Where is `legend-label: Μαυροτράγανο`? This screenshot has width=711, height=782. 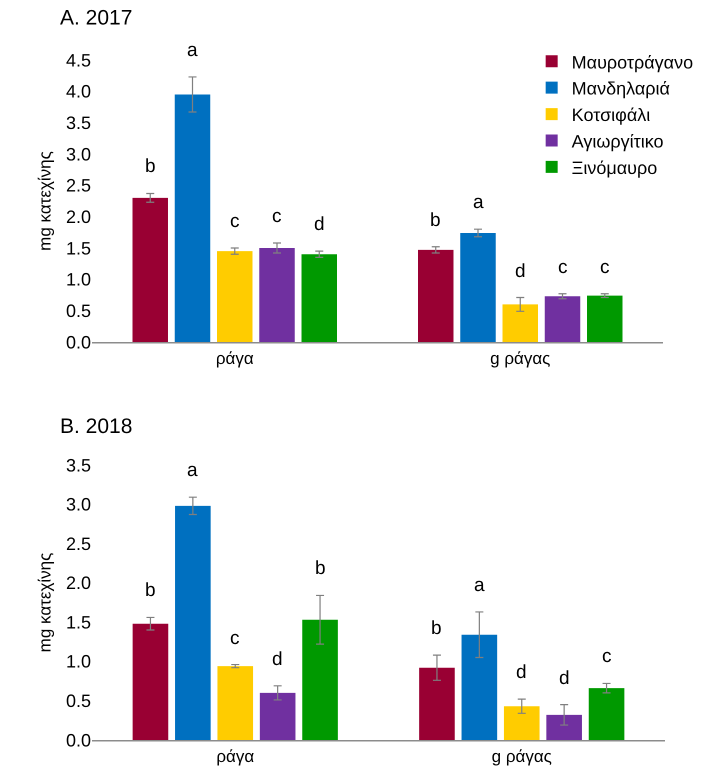 legend-label: Μαυροτράγανο is located at coordinates (633, 62).